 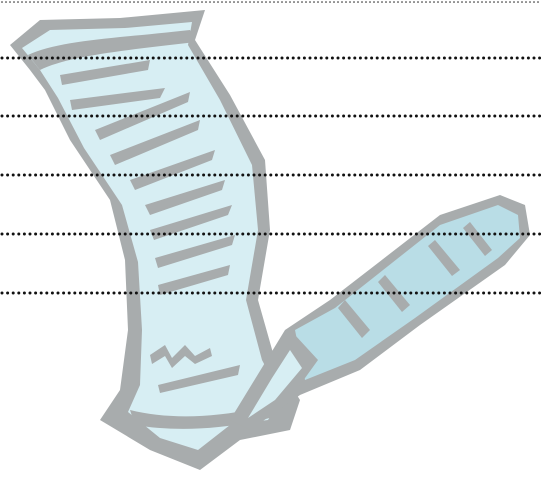 What do you see at coordinates (407, 292) in the screenshot?
I see `pen-body` at bounding box center [407, 292].